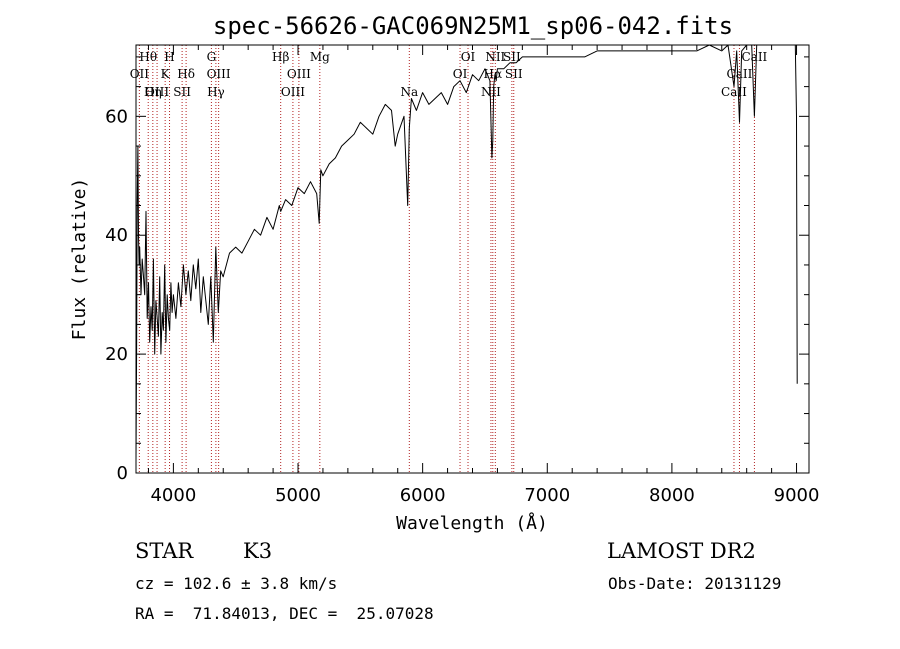  Describe the element at coordinates (514, 74) in the screenshot. I see `line-label-21: SII` at that location.